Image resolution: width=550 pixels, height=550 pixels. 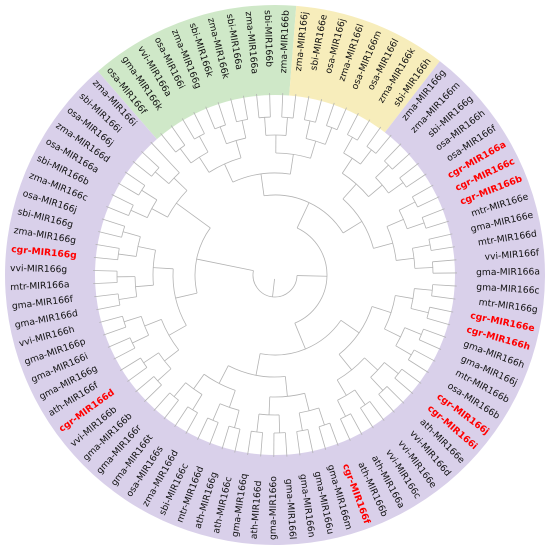 I want to click on leaf-label: gma-MIR166c, so click(x=508, y=289).